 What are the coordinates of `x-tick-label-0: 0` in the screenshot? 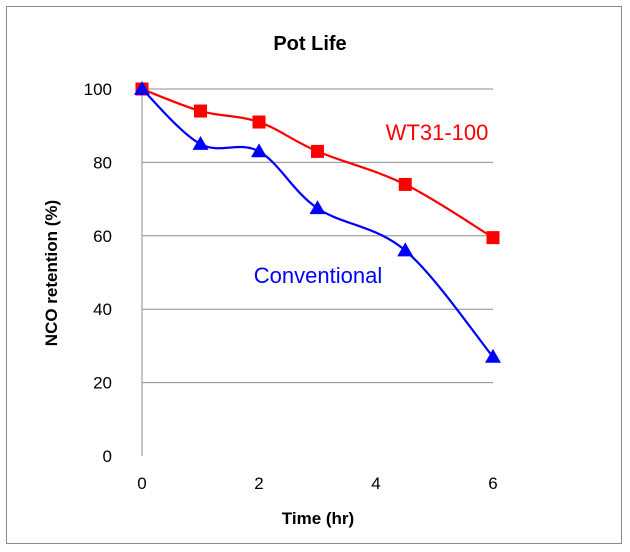 It's located at (141, 483).